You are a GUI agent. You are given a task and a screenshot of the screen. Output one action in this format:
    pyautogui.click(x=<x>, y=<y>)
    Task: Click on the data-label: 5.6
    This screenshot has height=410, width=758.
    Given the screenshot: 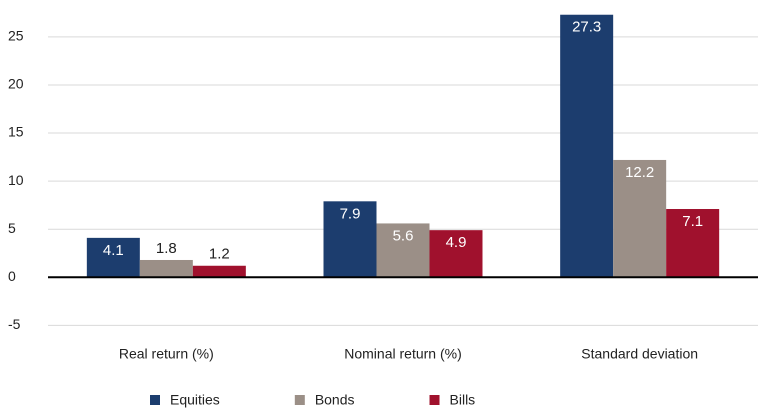 What is the action you would take?
    pyautogui.click(x=403, y=235)
    